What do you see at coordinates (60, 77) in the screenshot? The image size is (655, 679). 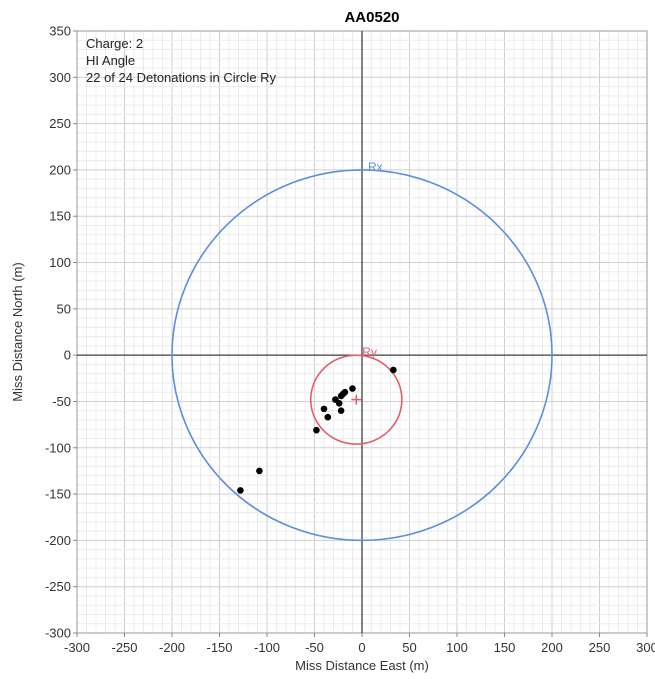 I see `y-tick-label: 300` at bounding box center [60, 77].